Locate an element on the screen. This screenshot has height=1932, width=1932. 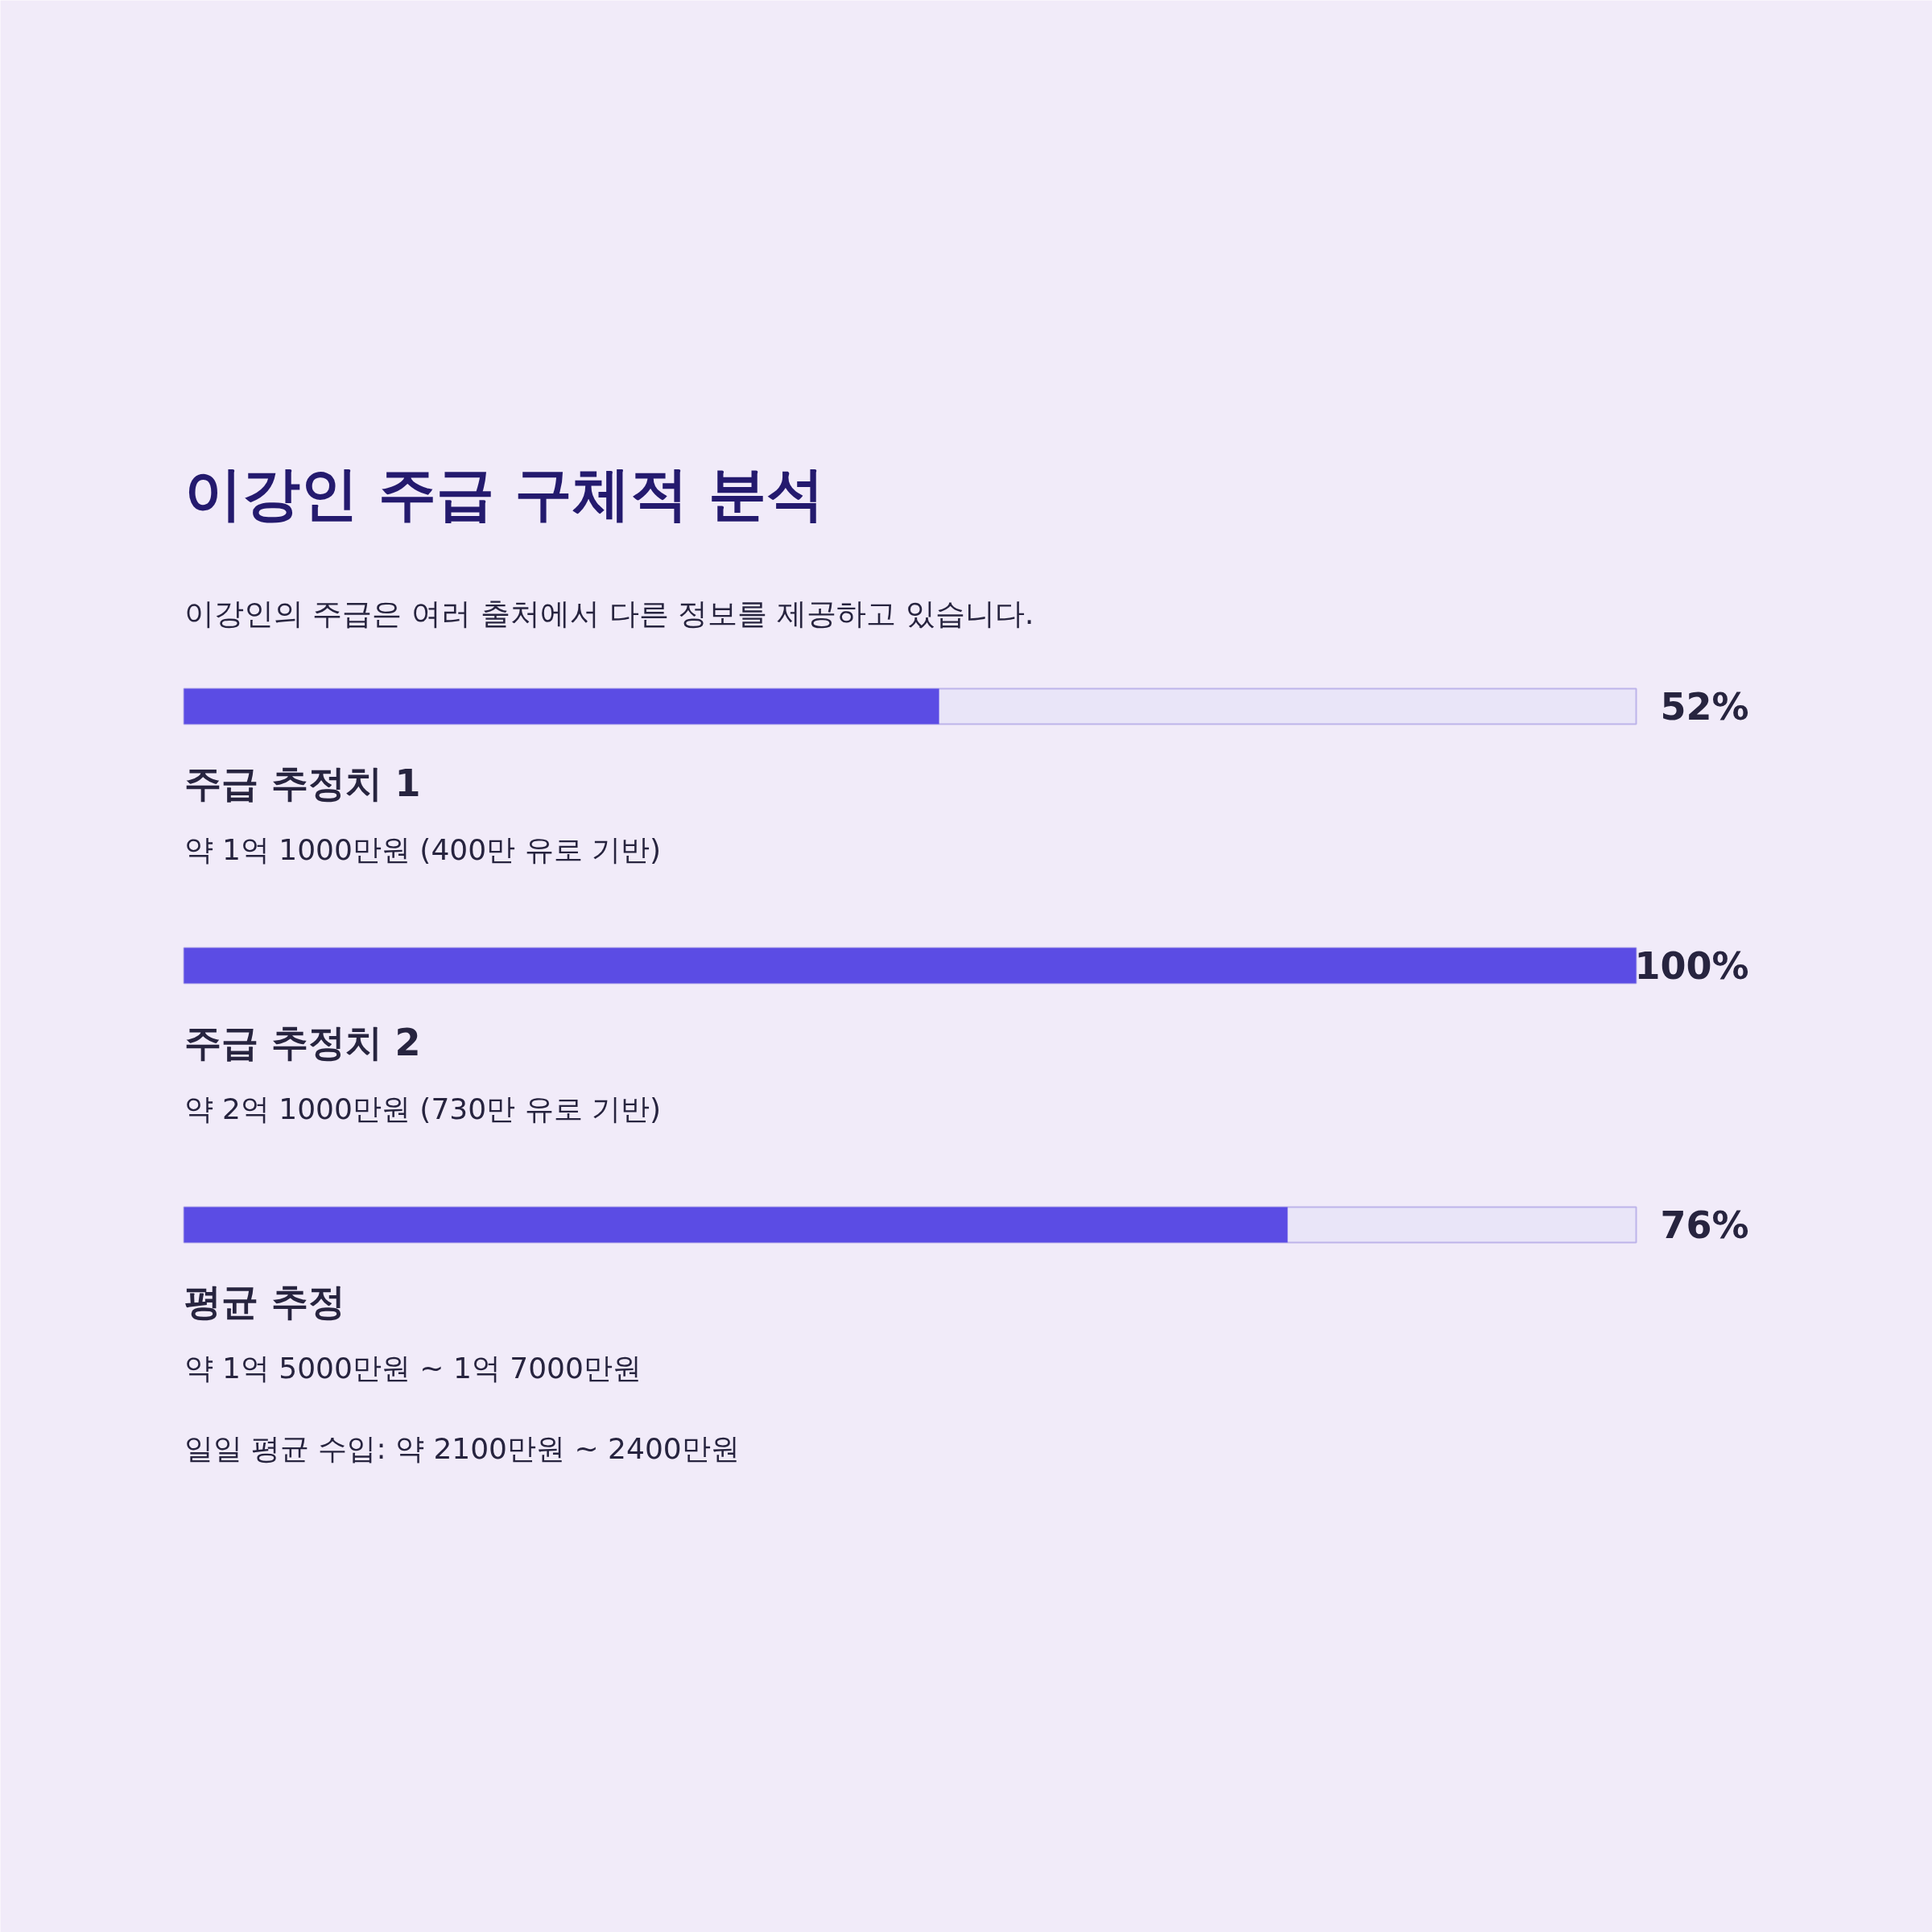
annotation: 약 2억 1000만원 (730만 유로 기반) is located at coordinates (423, 1108).